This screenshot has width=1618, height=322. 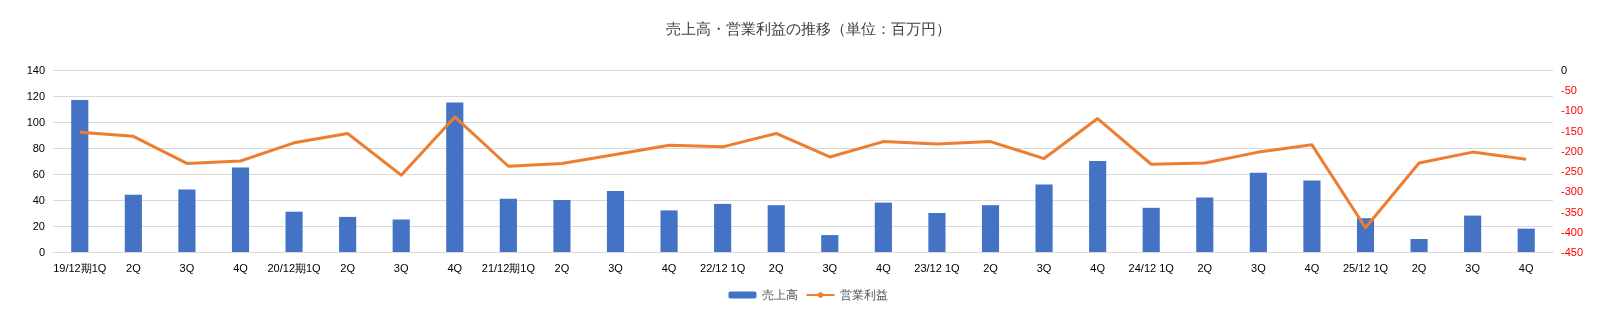 I want to click on y2-tick-label: -450, so click(x=1572, y=252).